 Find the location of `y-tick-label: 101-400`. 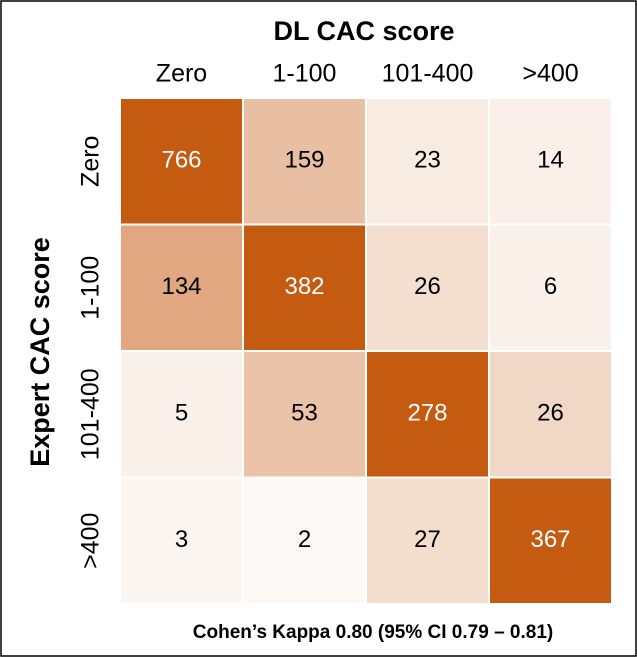

y-tick-label: 101-400 is located at coordinates (91, 414).